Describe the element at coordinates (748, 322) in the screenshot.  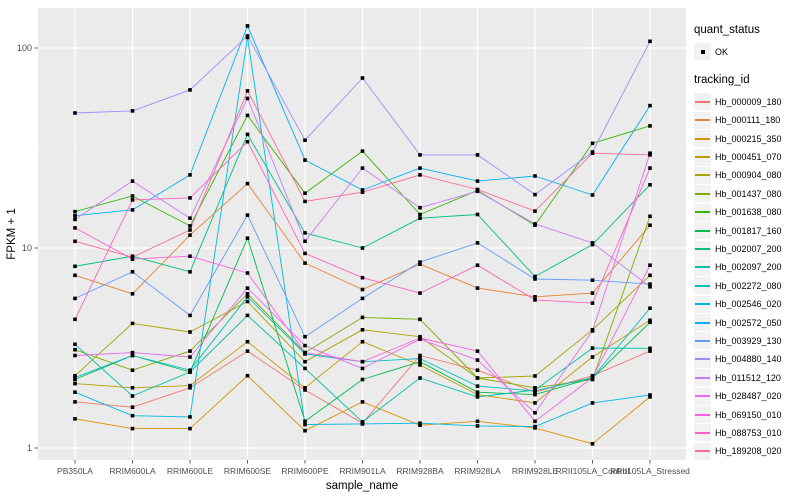
I see `legend-item-label: Hb_002572_050` at that location.